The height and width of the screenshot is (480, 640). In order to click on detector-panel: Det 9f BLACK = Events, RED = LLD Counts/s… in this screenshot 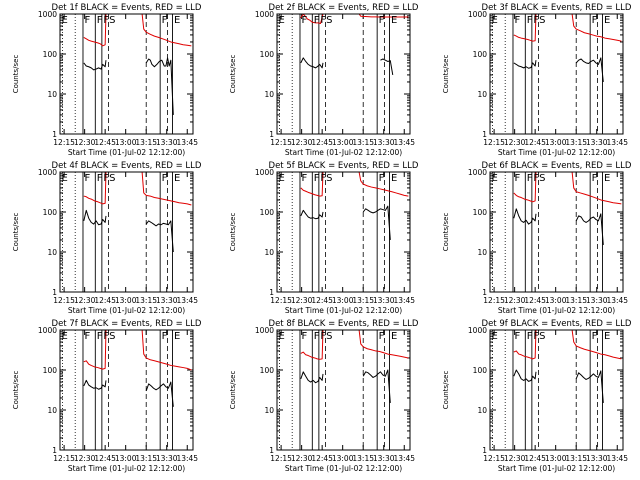, I will do `click(537, 396)`.